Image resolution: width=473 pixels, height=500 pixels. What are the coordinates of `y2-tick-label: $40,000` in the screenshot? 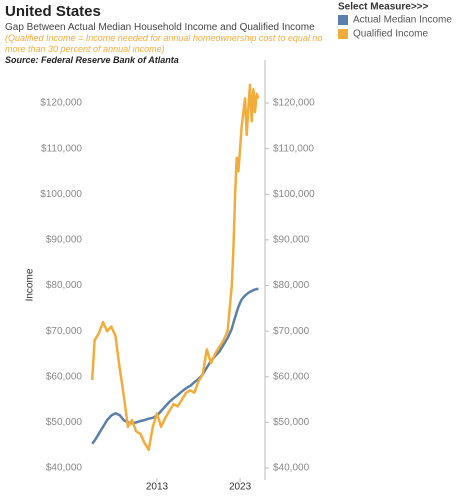 It's located at (291, 468).